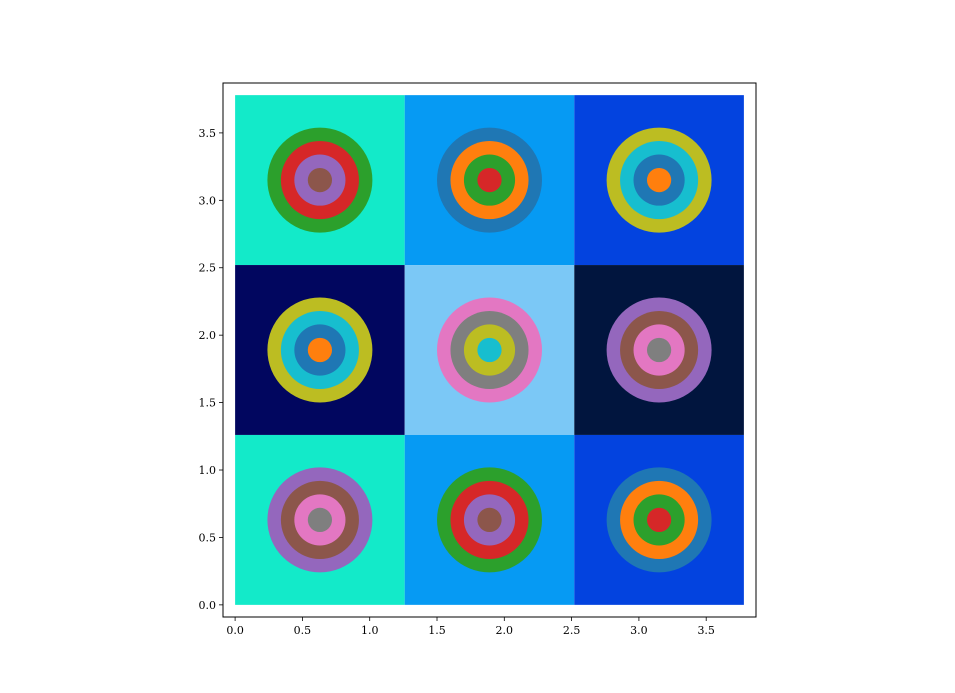 The width and height of the screenshot is (955, 693). Describe the element at coordinates (211, 369) in the screenshot. I see `y-axis: 0.0 0.5 1.0 1.5 2.0 2.5 3.0 3.5` at that location.